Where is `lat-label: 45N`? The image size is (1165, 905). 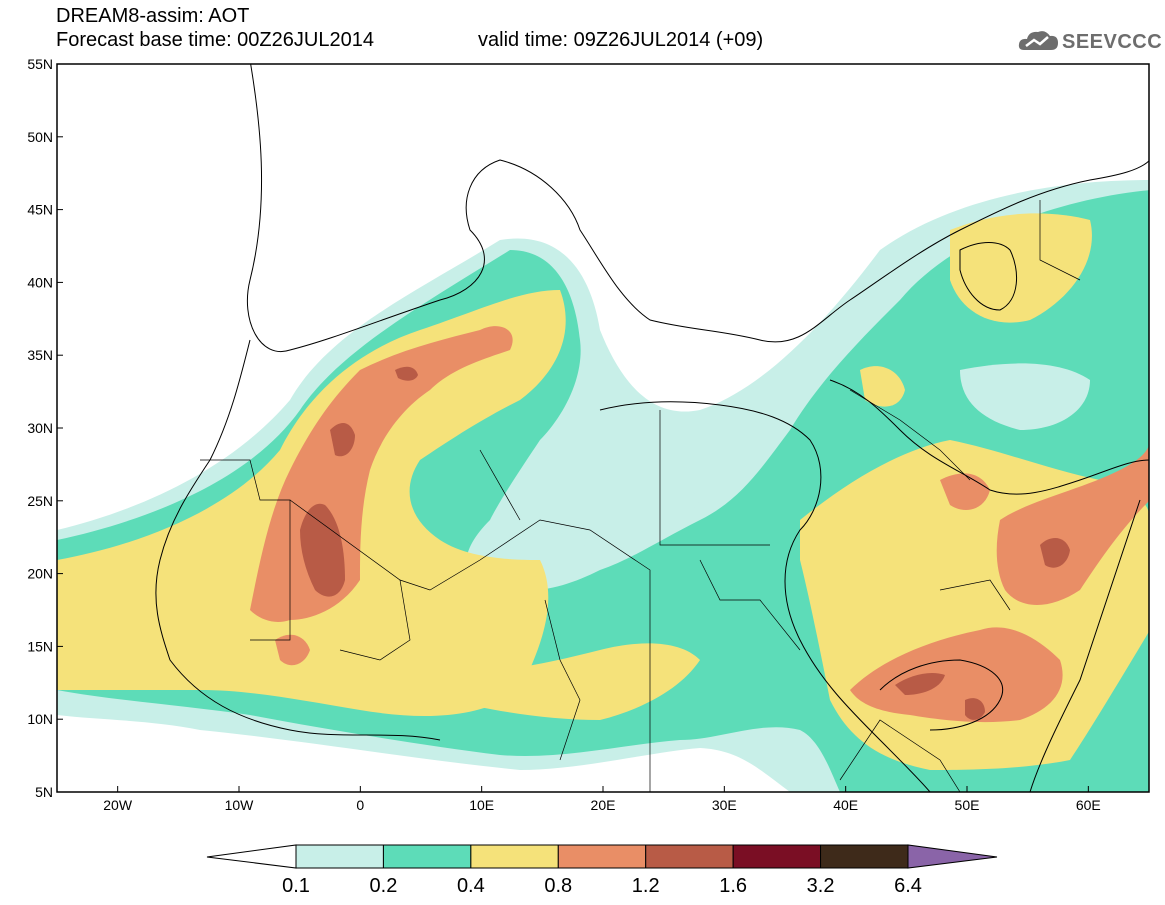 lat-label: 45N is located at coordinates (40, 210).